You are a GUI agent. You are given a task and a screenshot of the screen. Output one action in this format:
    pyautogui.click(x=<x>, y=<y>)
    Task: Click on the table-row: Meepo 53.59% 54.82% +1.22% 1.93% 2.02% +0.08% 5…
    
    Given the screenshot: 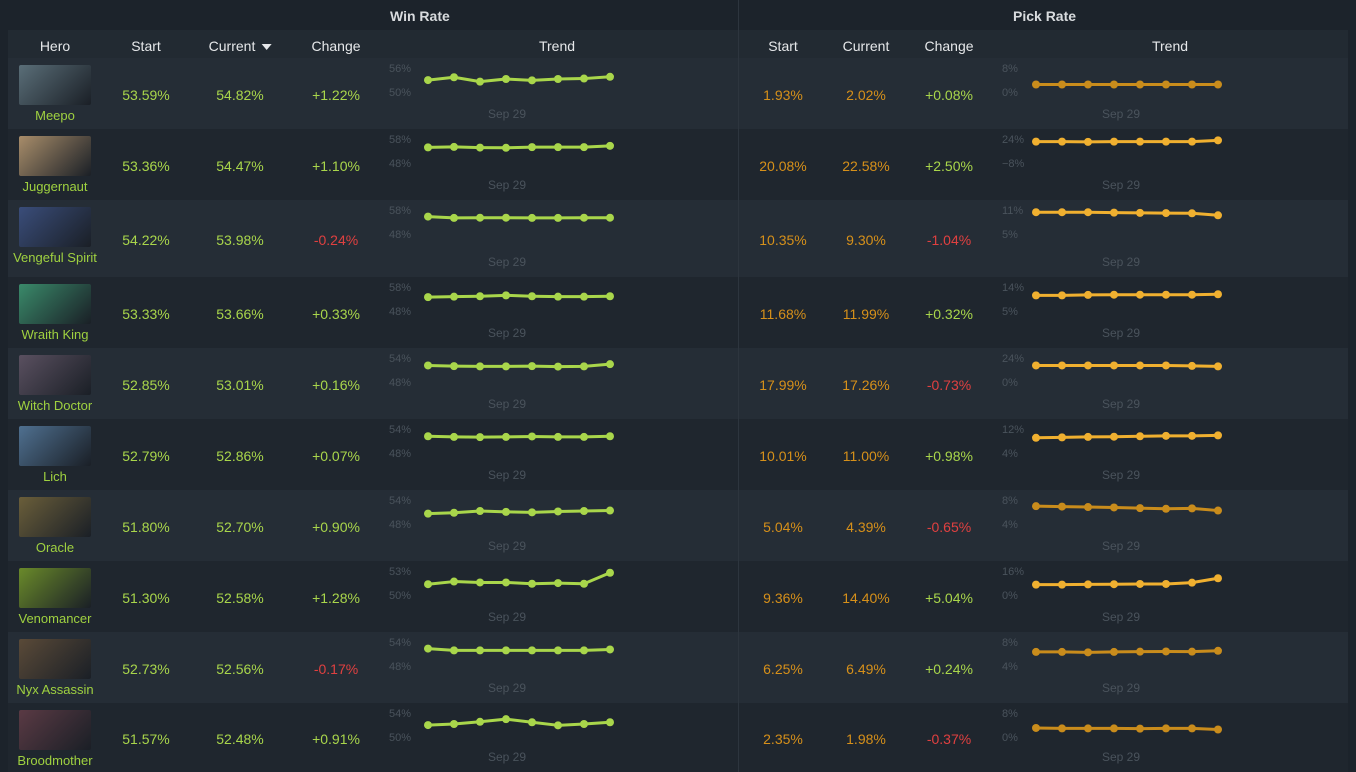 What is the action you would take?
    pyautogui.click(x=678, y=93)
    